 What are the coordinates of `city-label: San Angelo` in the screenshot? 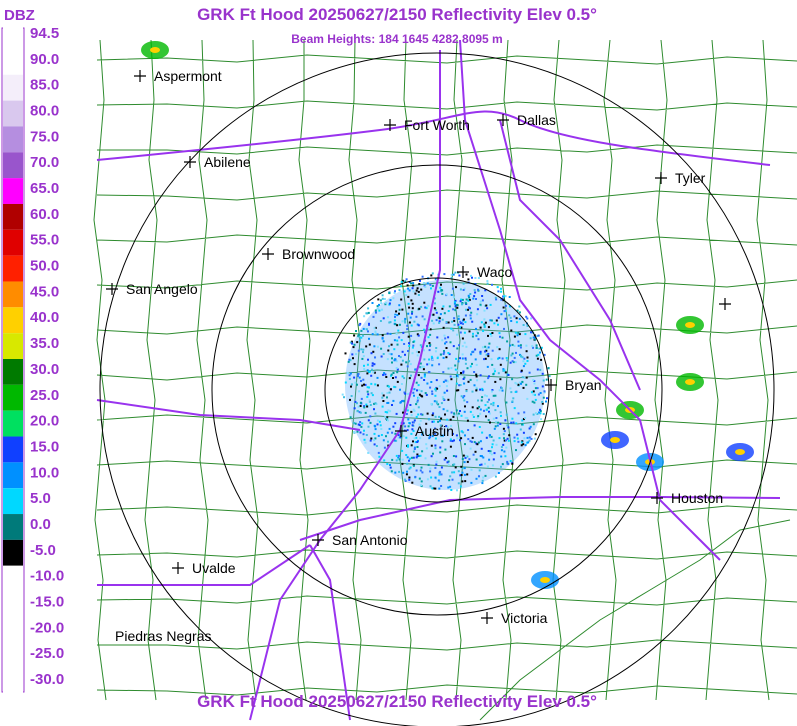 It's located at (162, 289).